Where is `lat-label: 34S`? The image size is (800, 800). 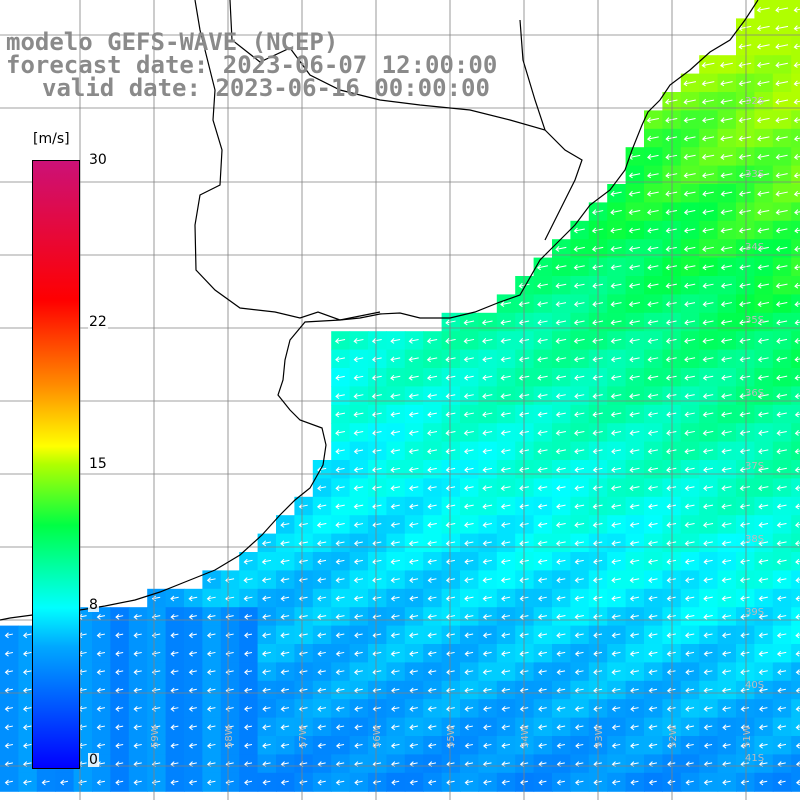 lat-label: 34S is located at coordinates (754, 247).